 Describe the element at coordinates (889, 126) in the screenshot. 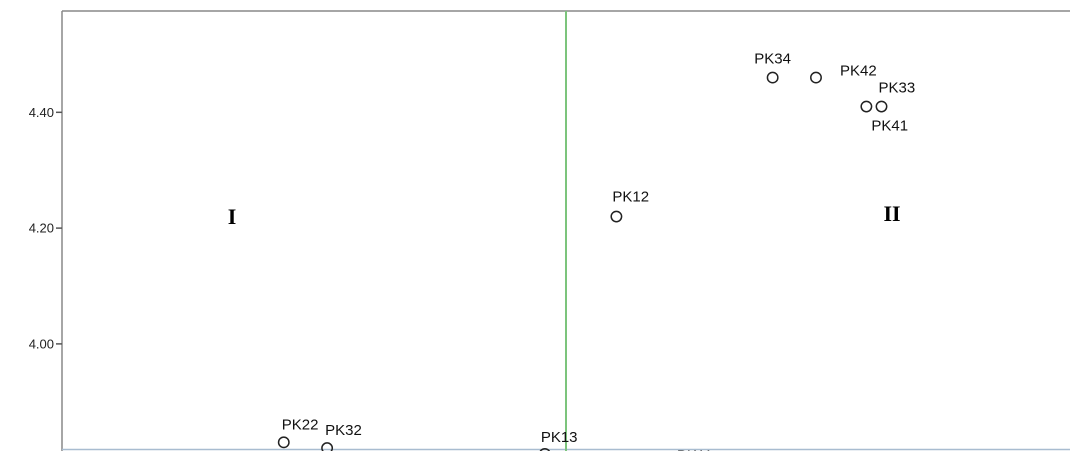

I see `data-point-label: PK41` at that location.